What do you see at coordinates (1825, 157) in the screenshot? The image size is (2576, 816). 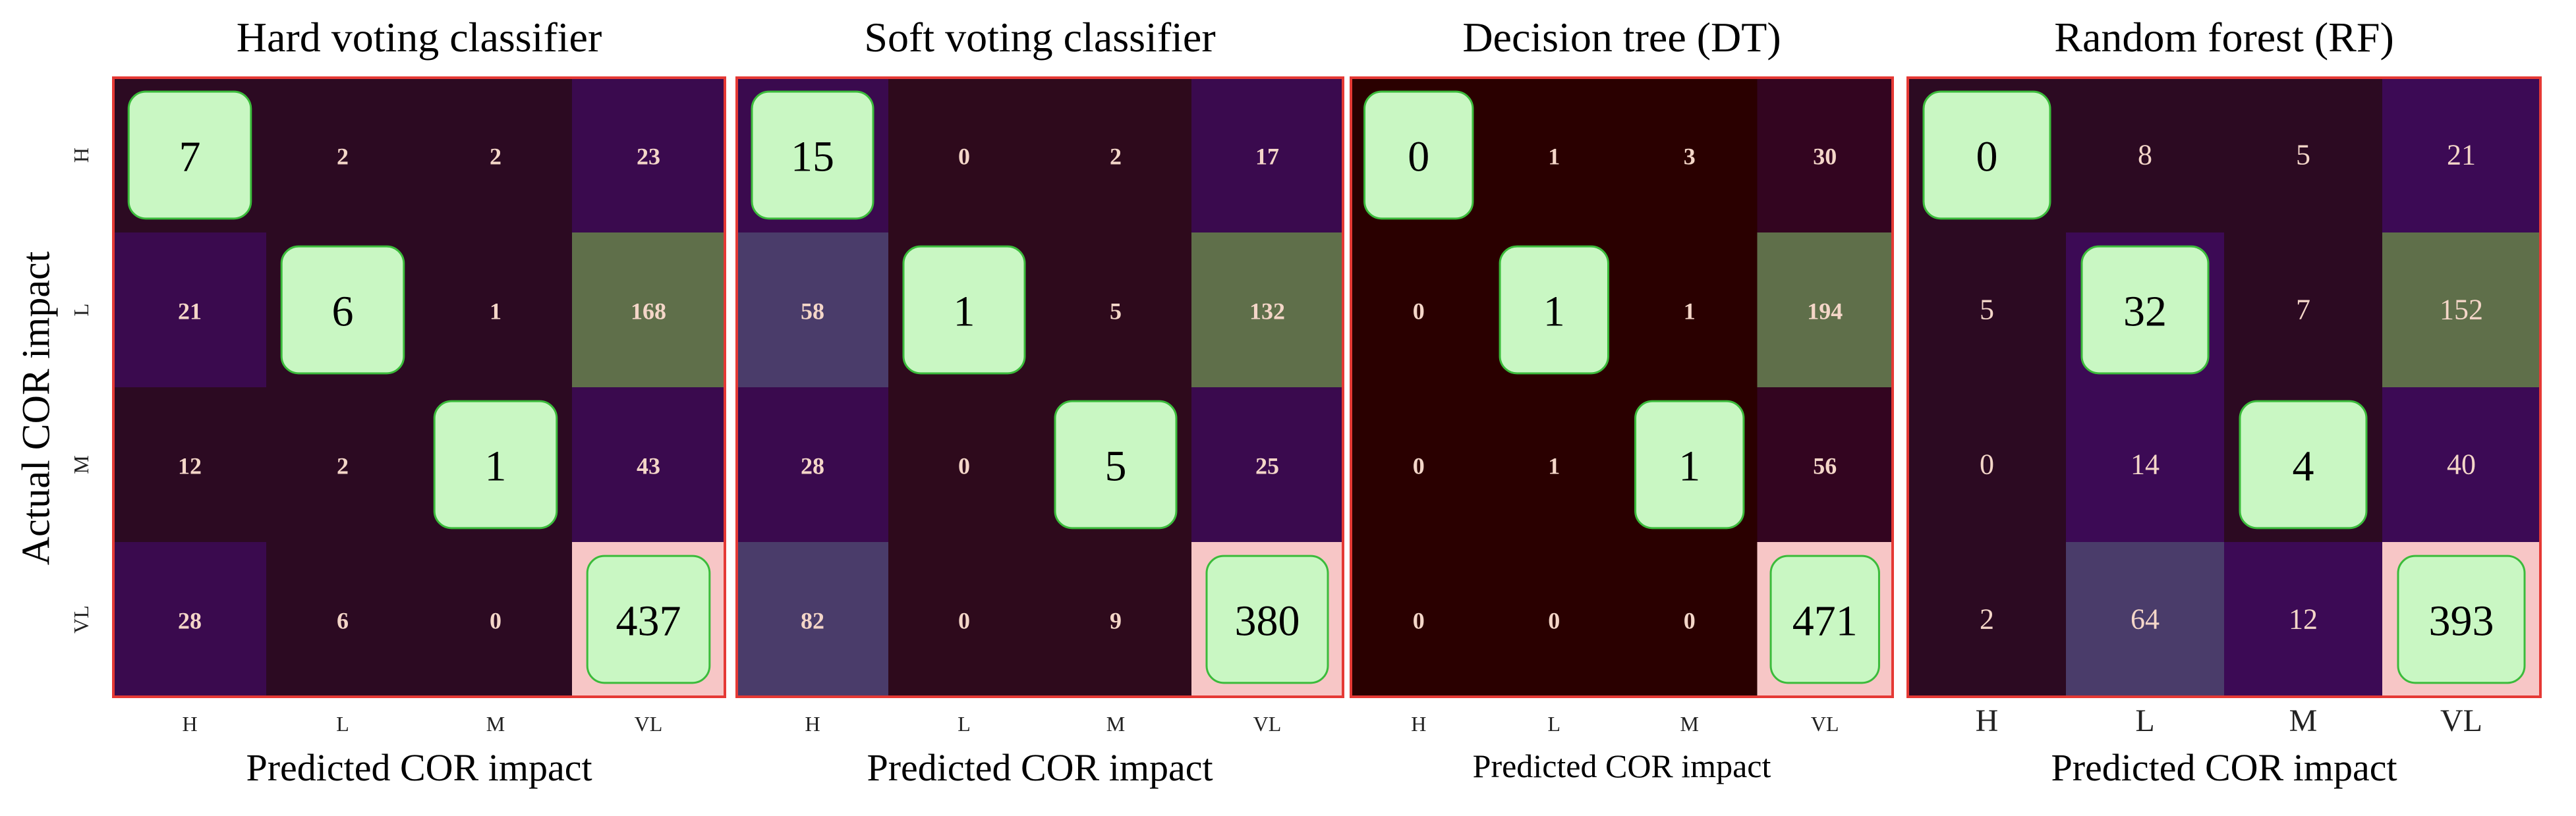 I see `cell-value: 30` at bounding box center [1825, 157].